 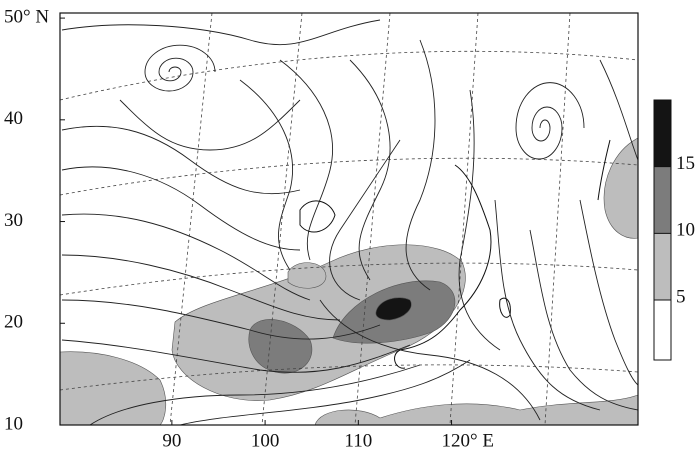 I want to click on lon-tick-label: 120° E, so click(x=468, y=440).